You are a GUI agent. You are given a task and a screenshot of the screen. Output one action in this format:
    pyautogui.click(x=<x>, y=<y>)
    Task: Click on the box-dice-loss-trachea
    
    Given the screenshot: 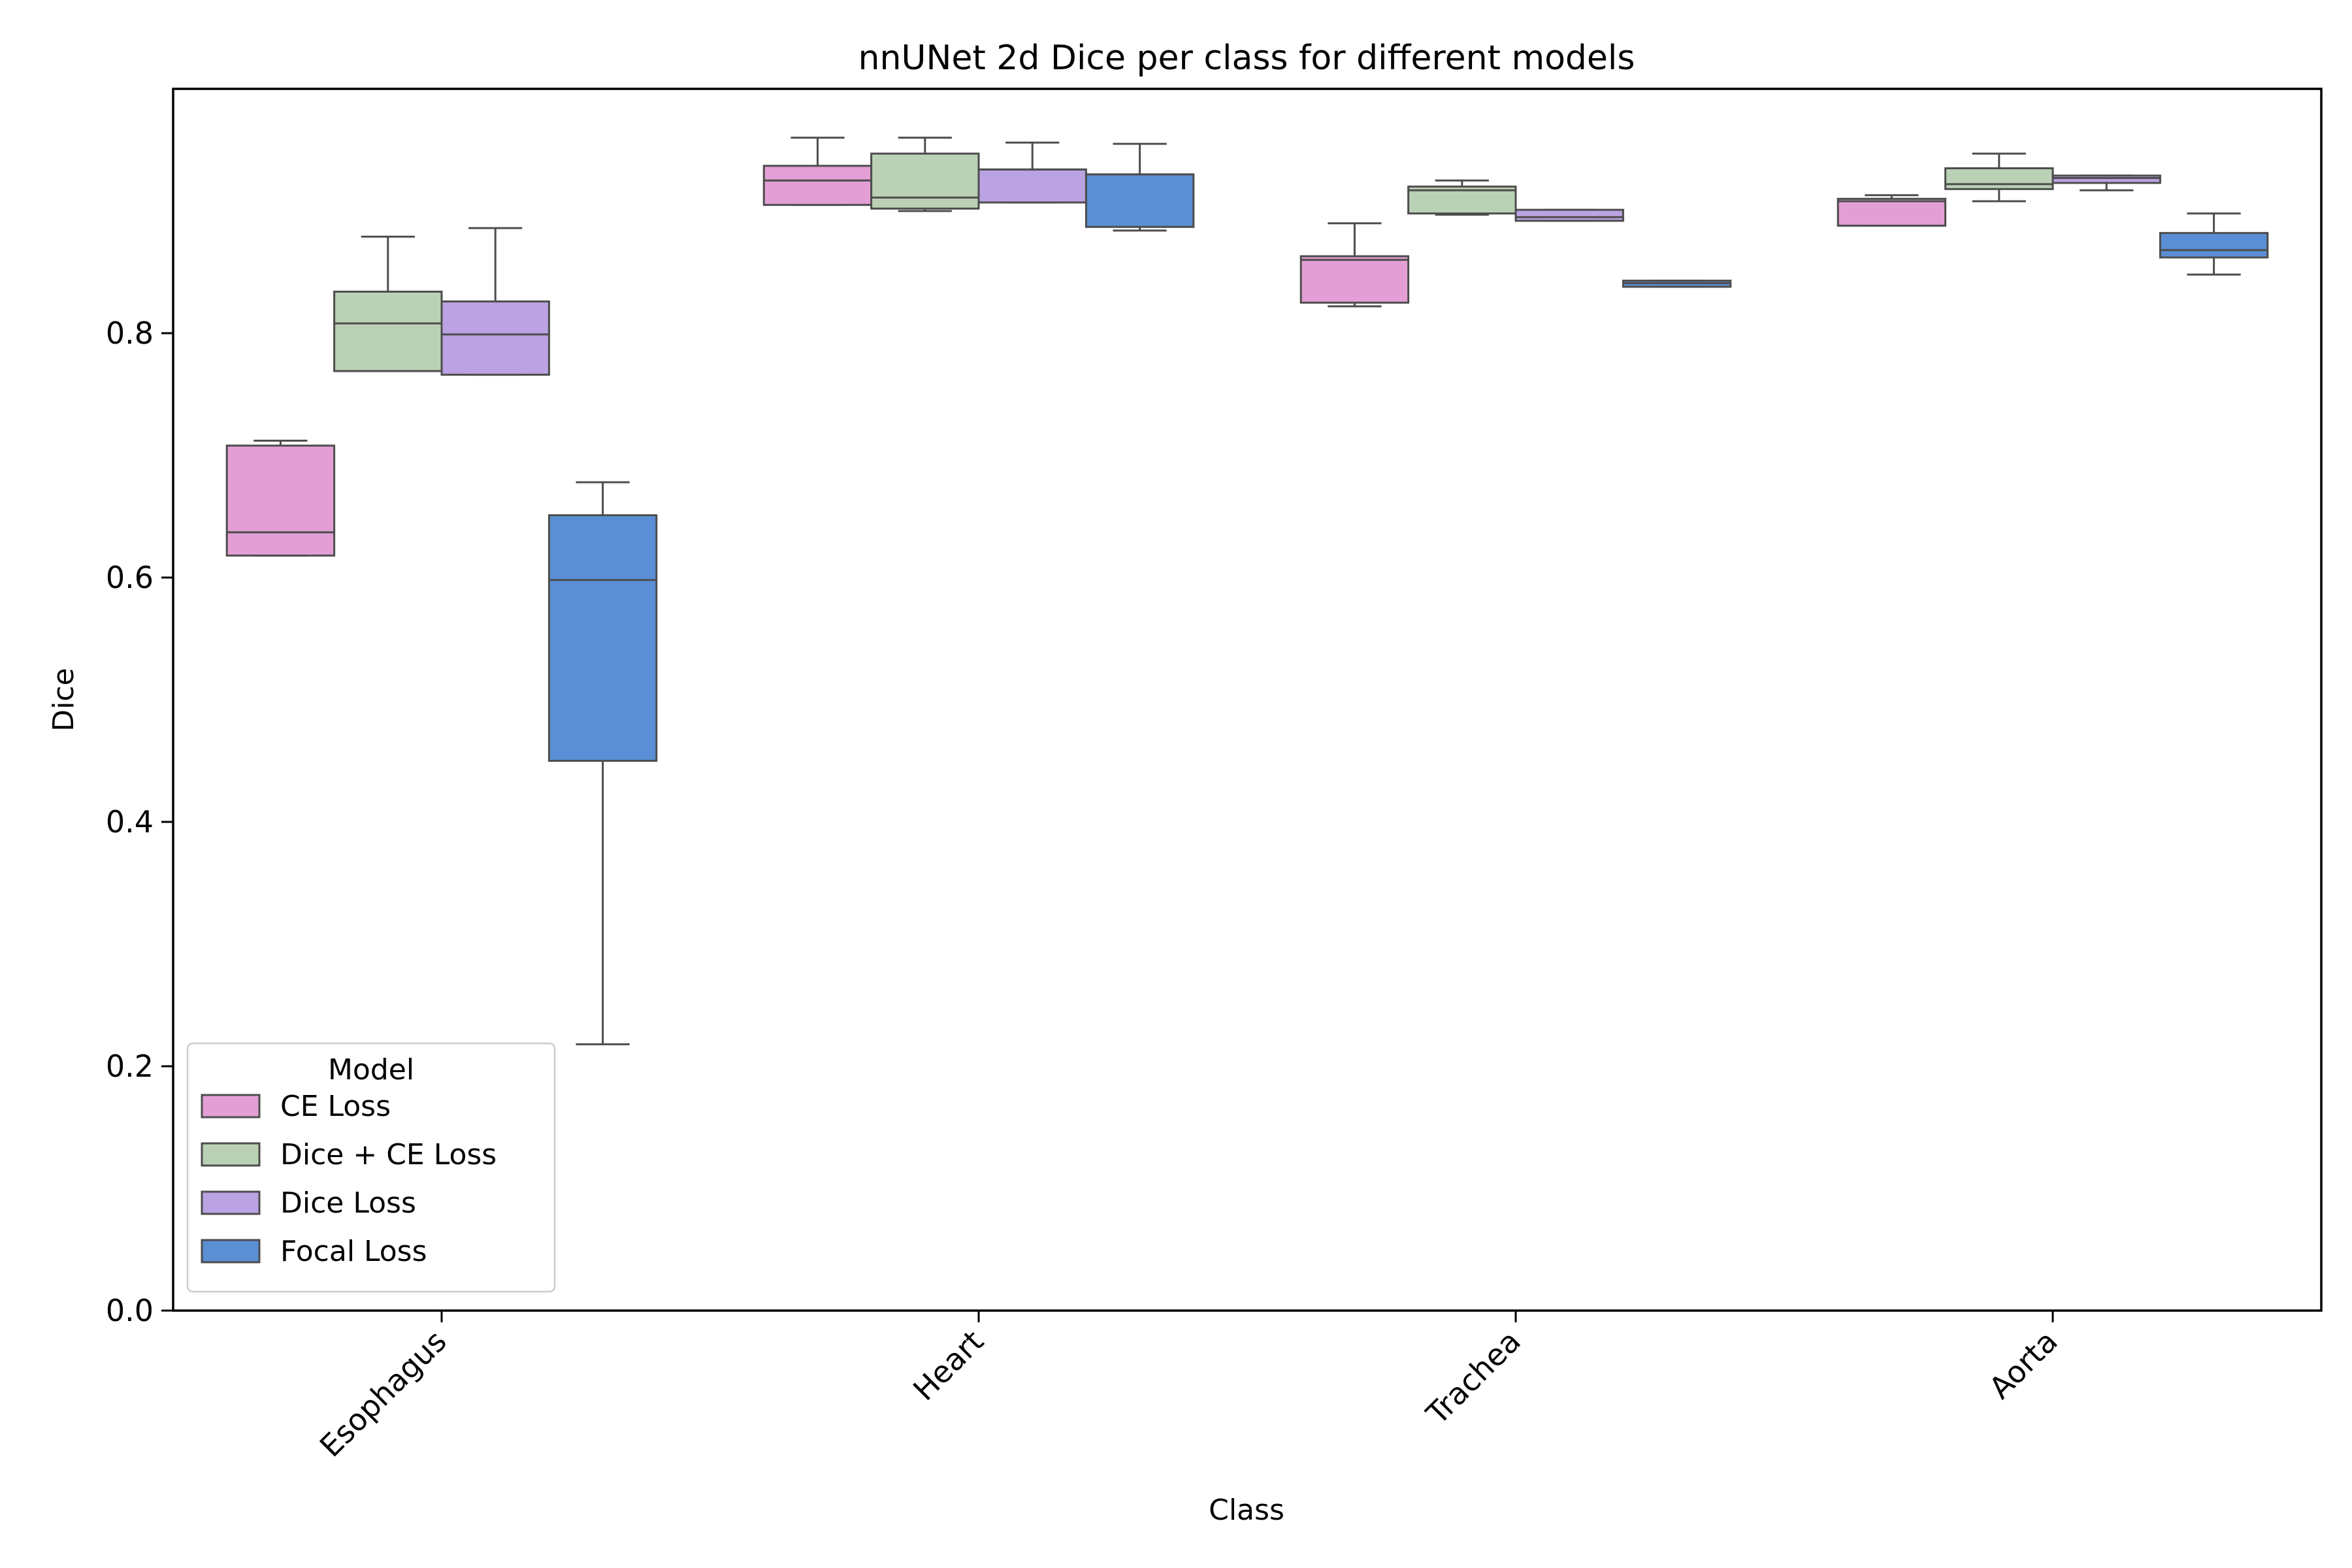 What is the action you would take?
    pyautogui.click(x=1569, y=215)
    